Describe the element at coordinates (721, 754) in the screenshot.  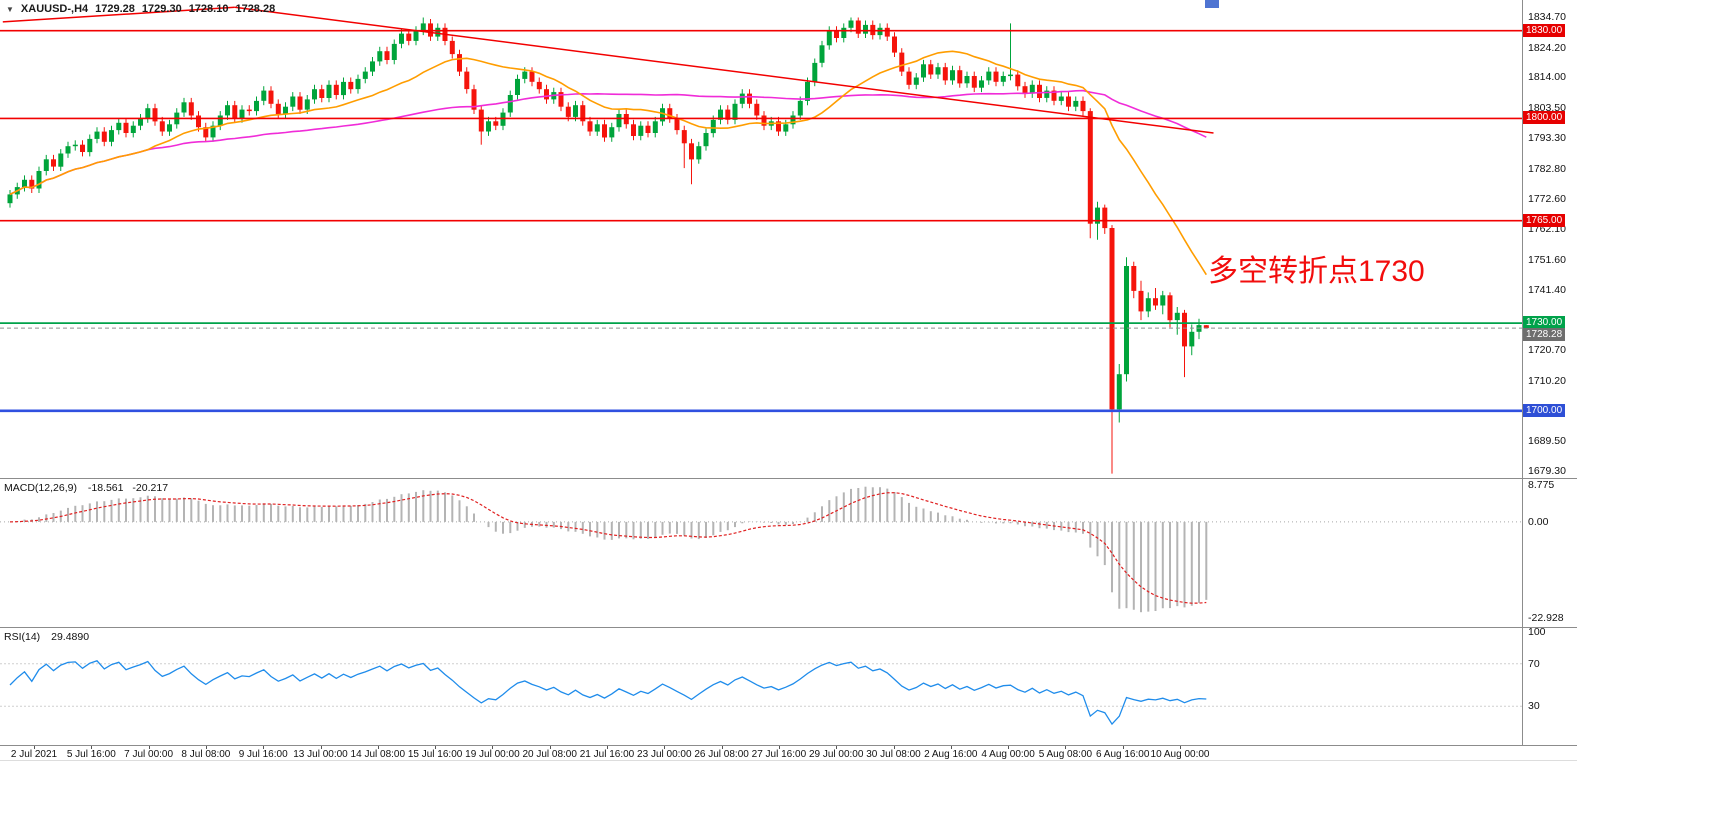
I see `time-axis-label: 26 Jul 08:00` at that location.